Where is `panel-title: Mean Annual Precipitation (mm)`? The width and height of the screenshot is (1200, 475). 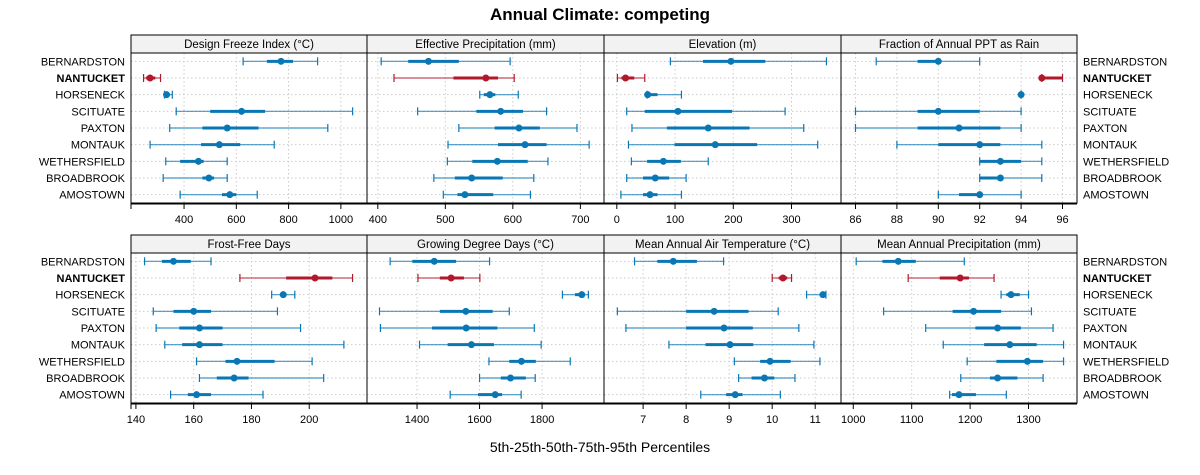 panel-title: Mean Annual Precipitation (mm) is located at coordinates (959, 245).